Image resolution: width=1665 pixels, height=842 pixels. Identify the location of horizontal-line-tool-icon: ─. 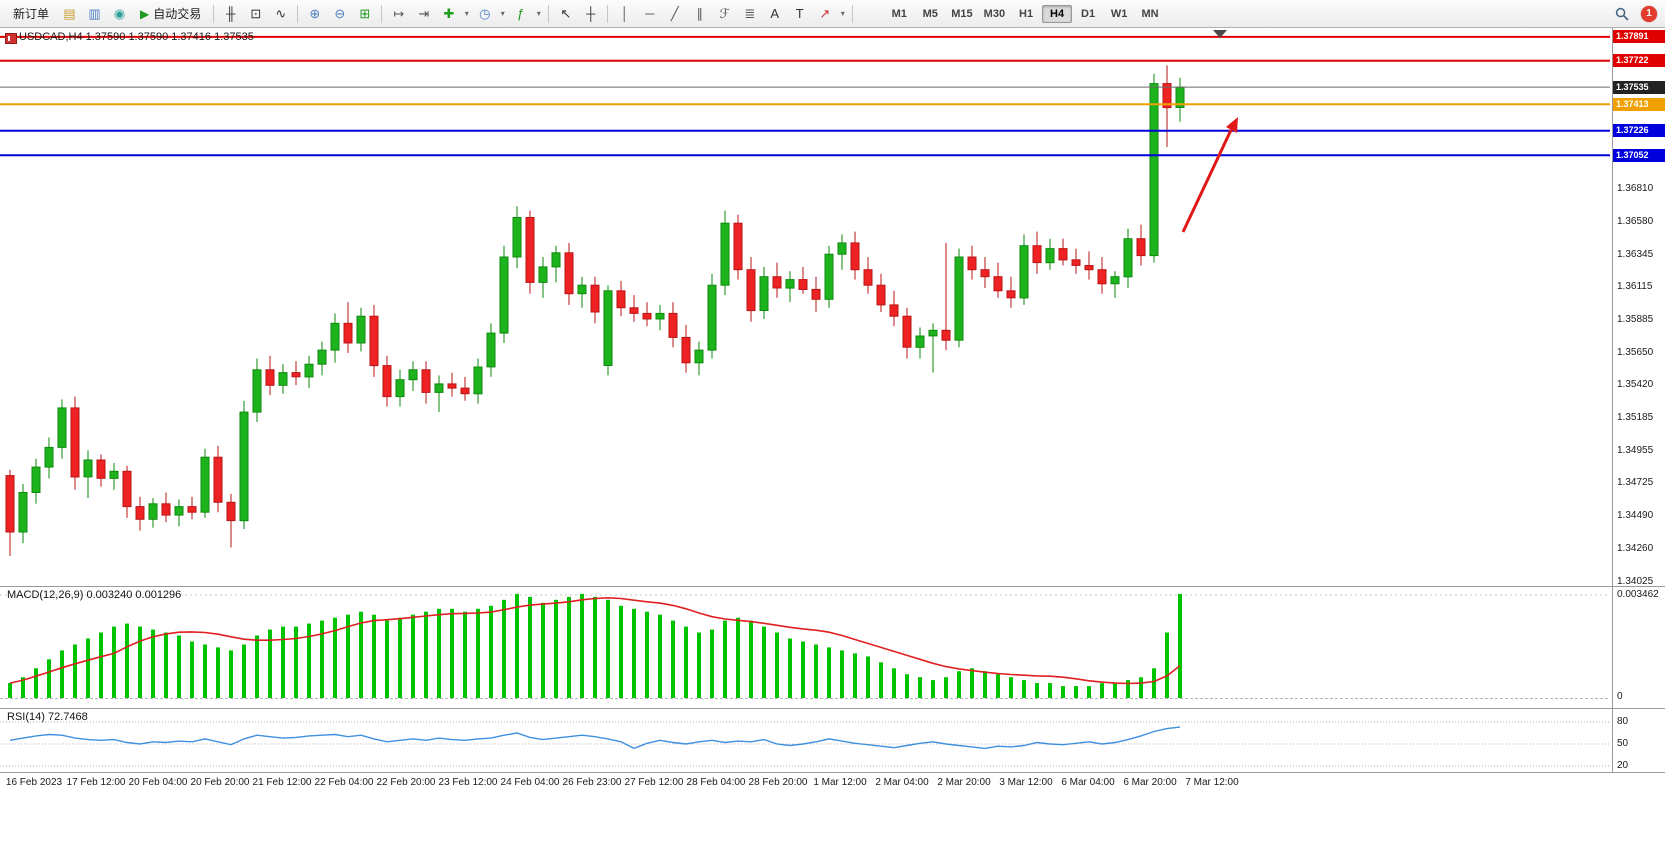
(650, 13).